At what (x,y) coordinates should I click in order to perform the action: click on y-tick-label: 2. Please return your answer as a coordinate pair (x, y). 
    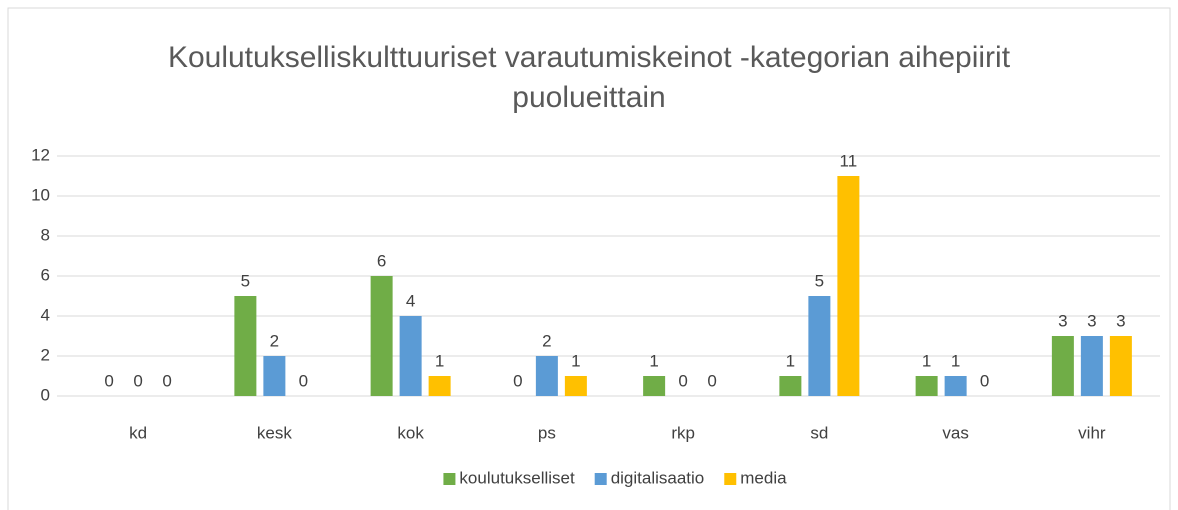
    Looking at the image, I should click on (45, 354).